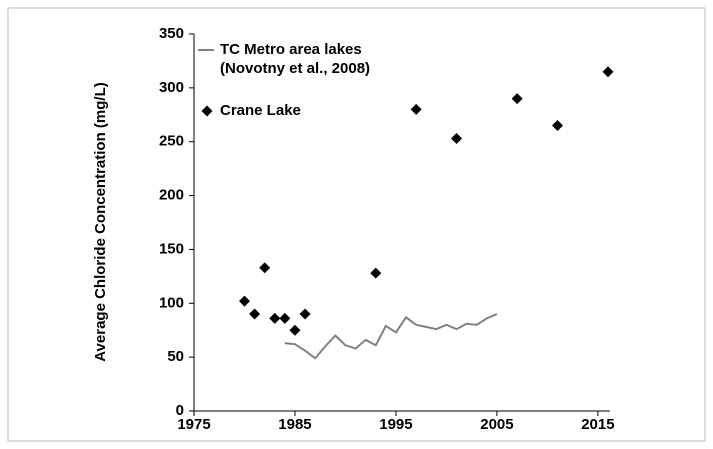  Describe the element at coordinates (171, 302) in the screenshot. I see `y-tick-label: 100` at that location.